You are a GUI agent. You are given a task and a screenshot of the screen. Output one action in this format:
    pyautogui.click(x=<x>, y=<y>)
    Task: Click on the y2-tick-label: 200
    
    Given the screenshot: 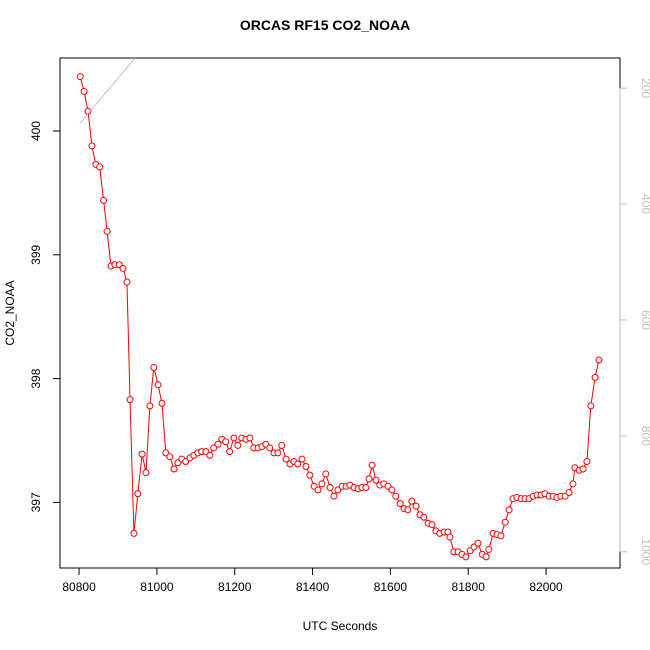 What is the action you would take?
    pyautogui.click(x=644, y=88)
    